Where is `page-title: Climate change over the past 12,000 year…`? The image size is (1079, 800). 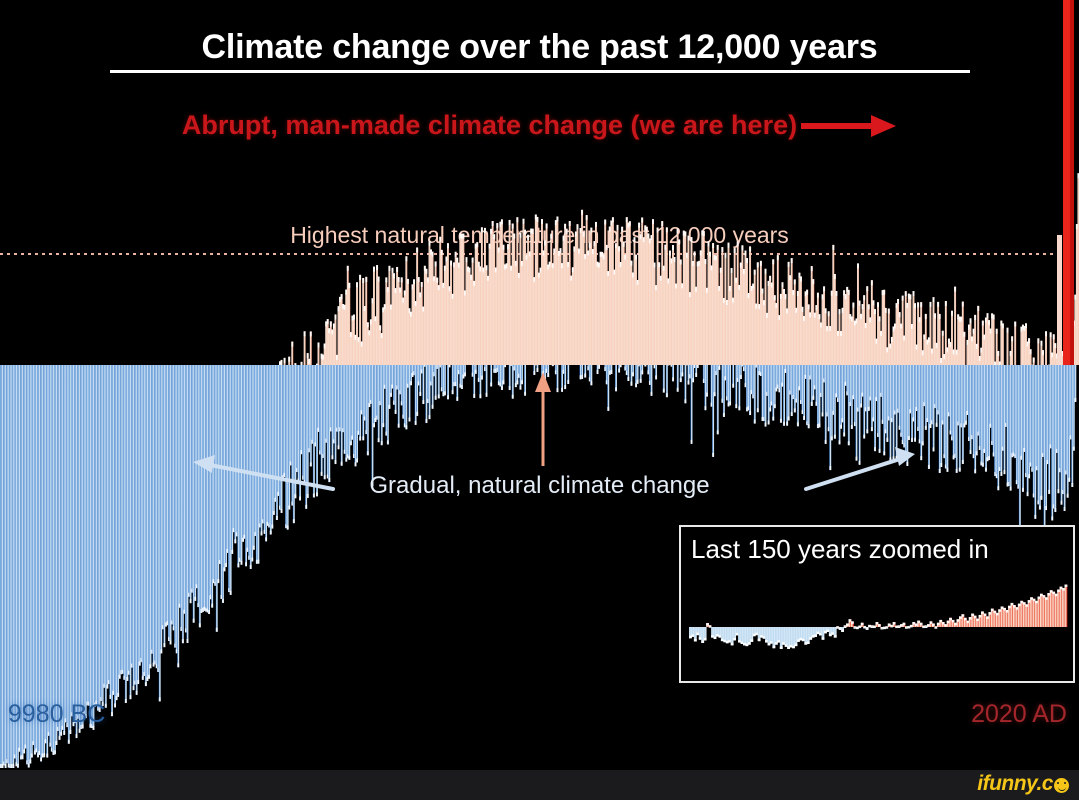 page-title: Climate change over the past 12,000 year… is located at coordinates (539, 50).